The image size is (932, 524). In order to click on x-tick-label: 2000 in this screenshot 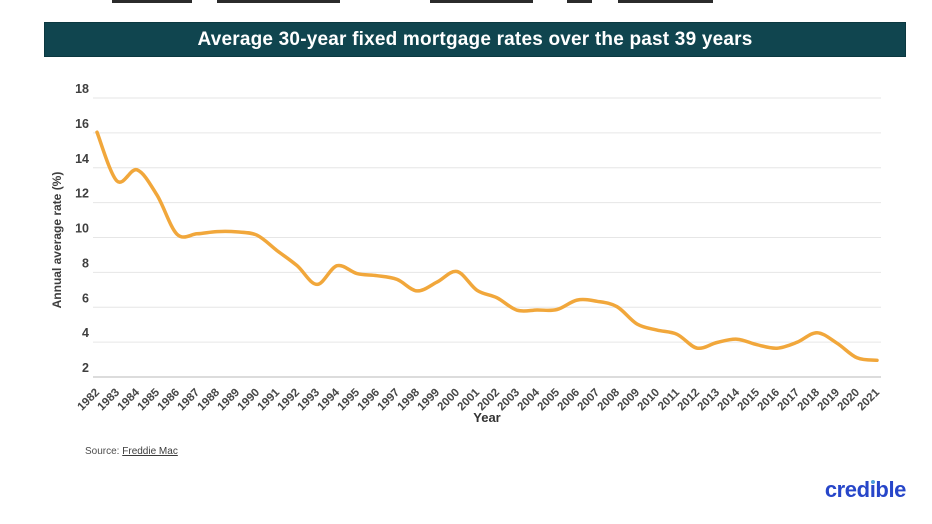, I will do `click(449, 400)`.